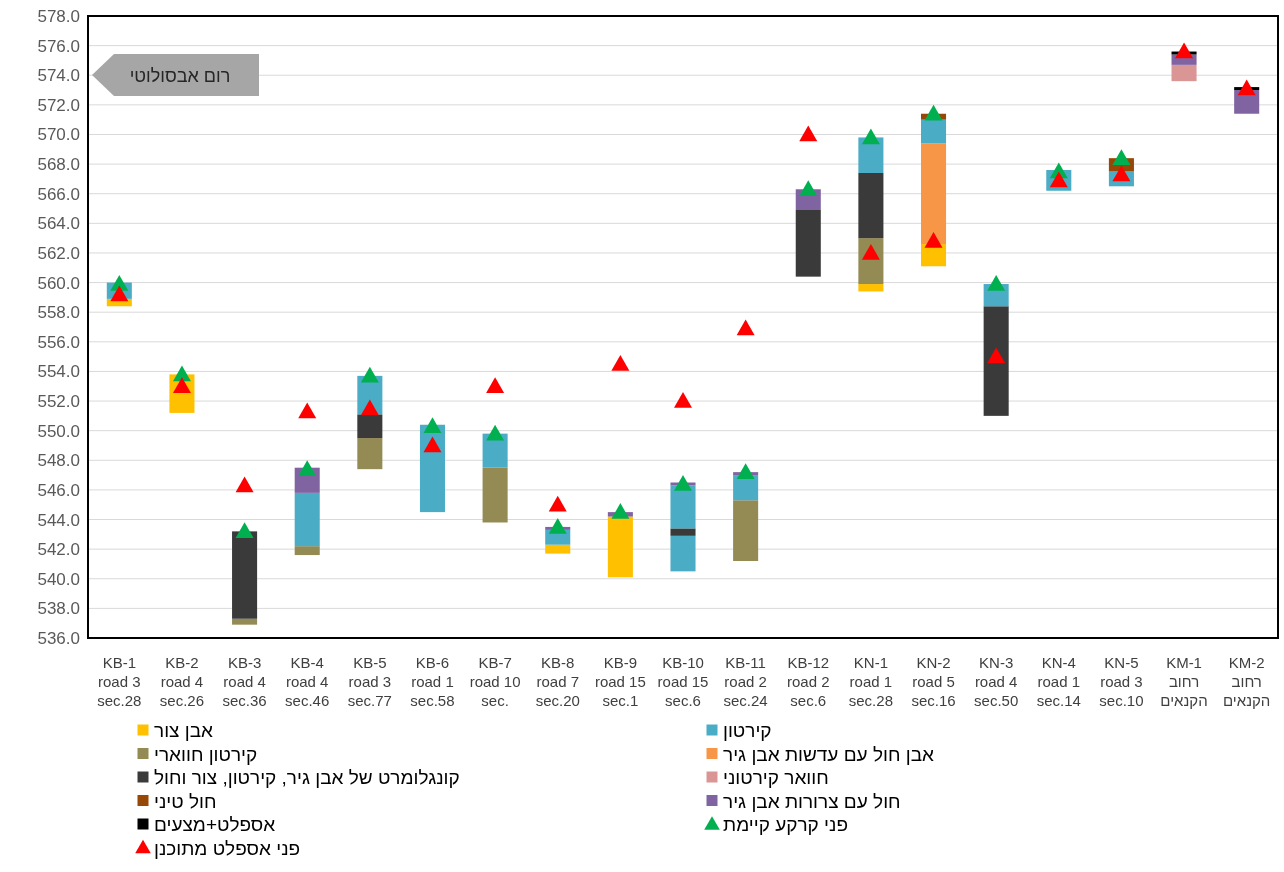  What do you see at coordinates (745, 681) in the screenshot?
I see `x-tick-label: KB-11 road 2 sec.24` at bounding box center [745, 681].